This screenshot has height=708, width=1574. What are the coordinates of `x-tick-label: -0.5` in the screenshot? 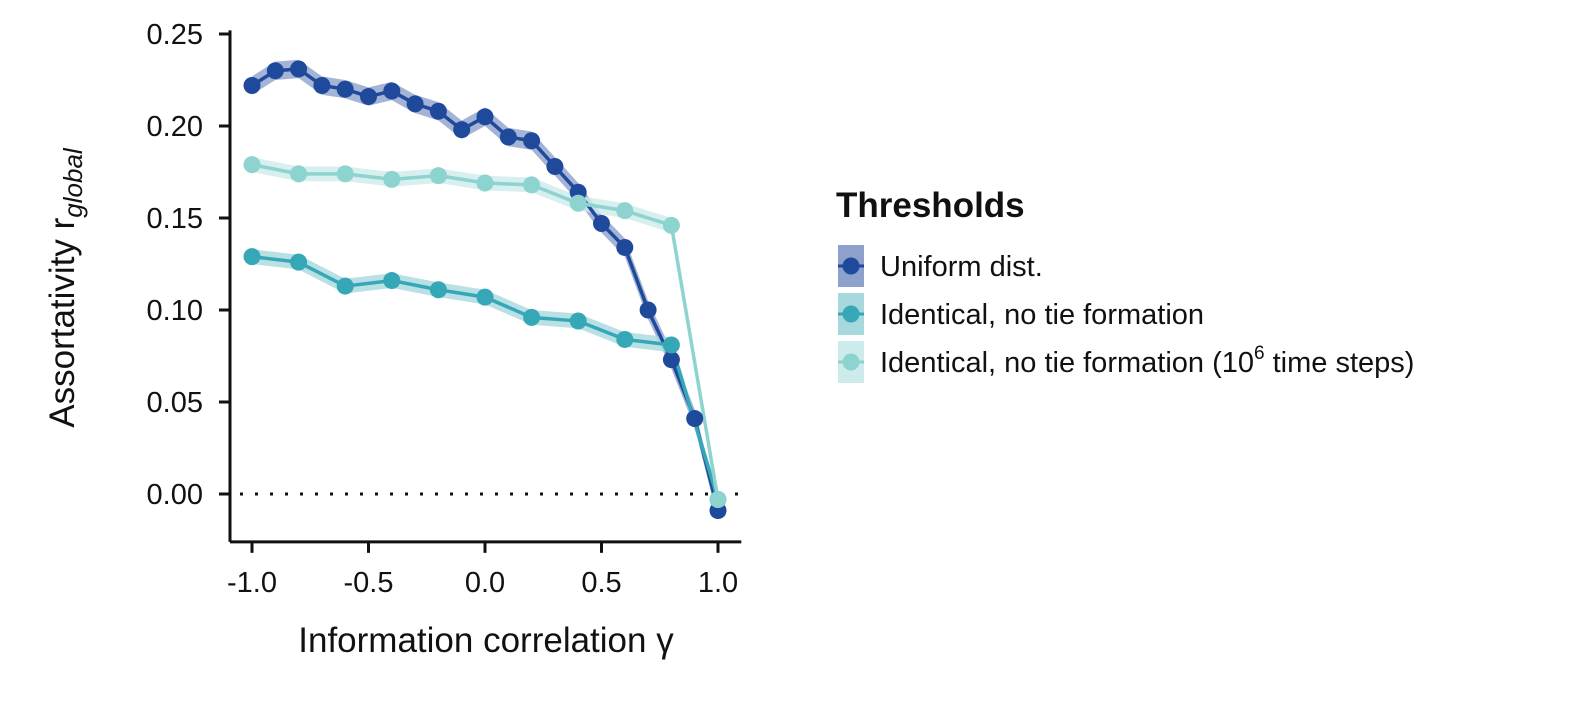 It's located at (369, 583).